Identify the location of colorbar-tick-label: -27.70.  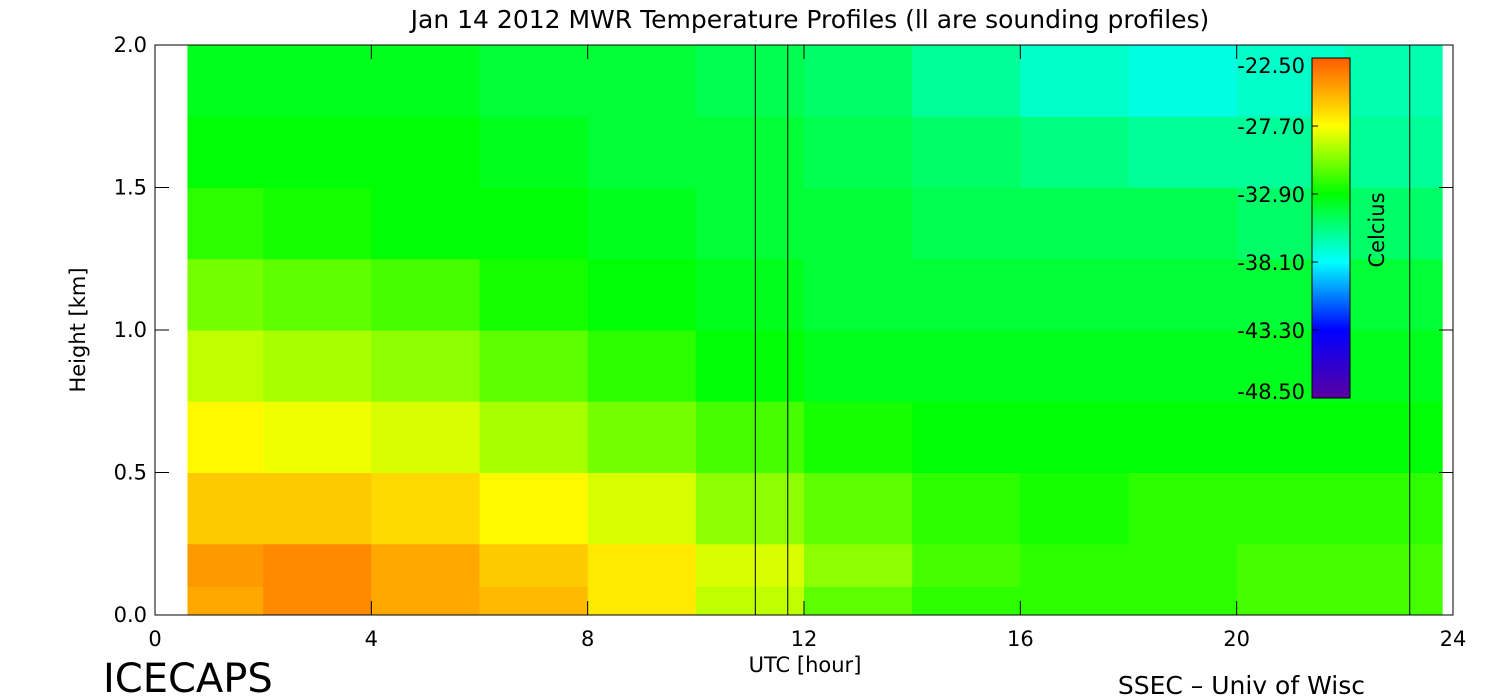
(1271, 127).